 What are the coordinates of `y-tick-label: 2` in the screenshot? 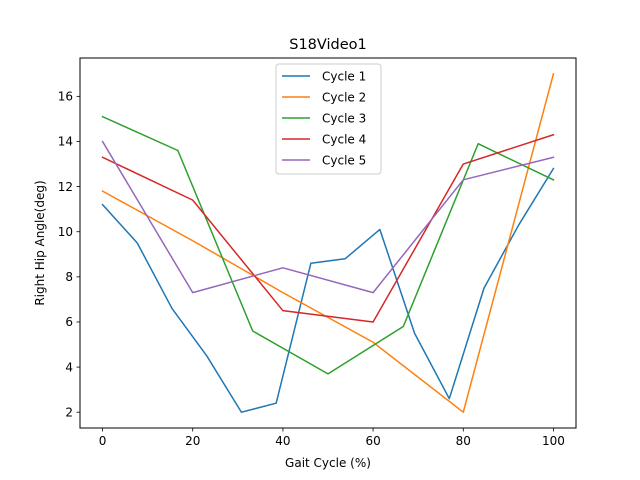 It's located at (69, 412).